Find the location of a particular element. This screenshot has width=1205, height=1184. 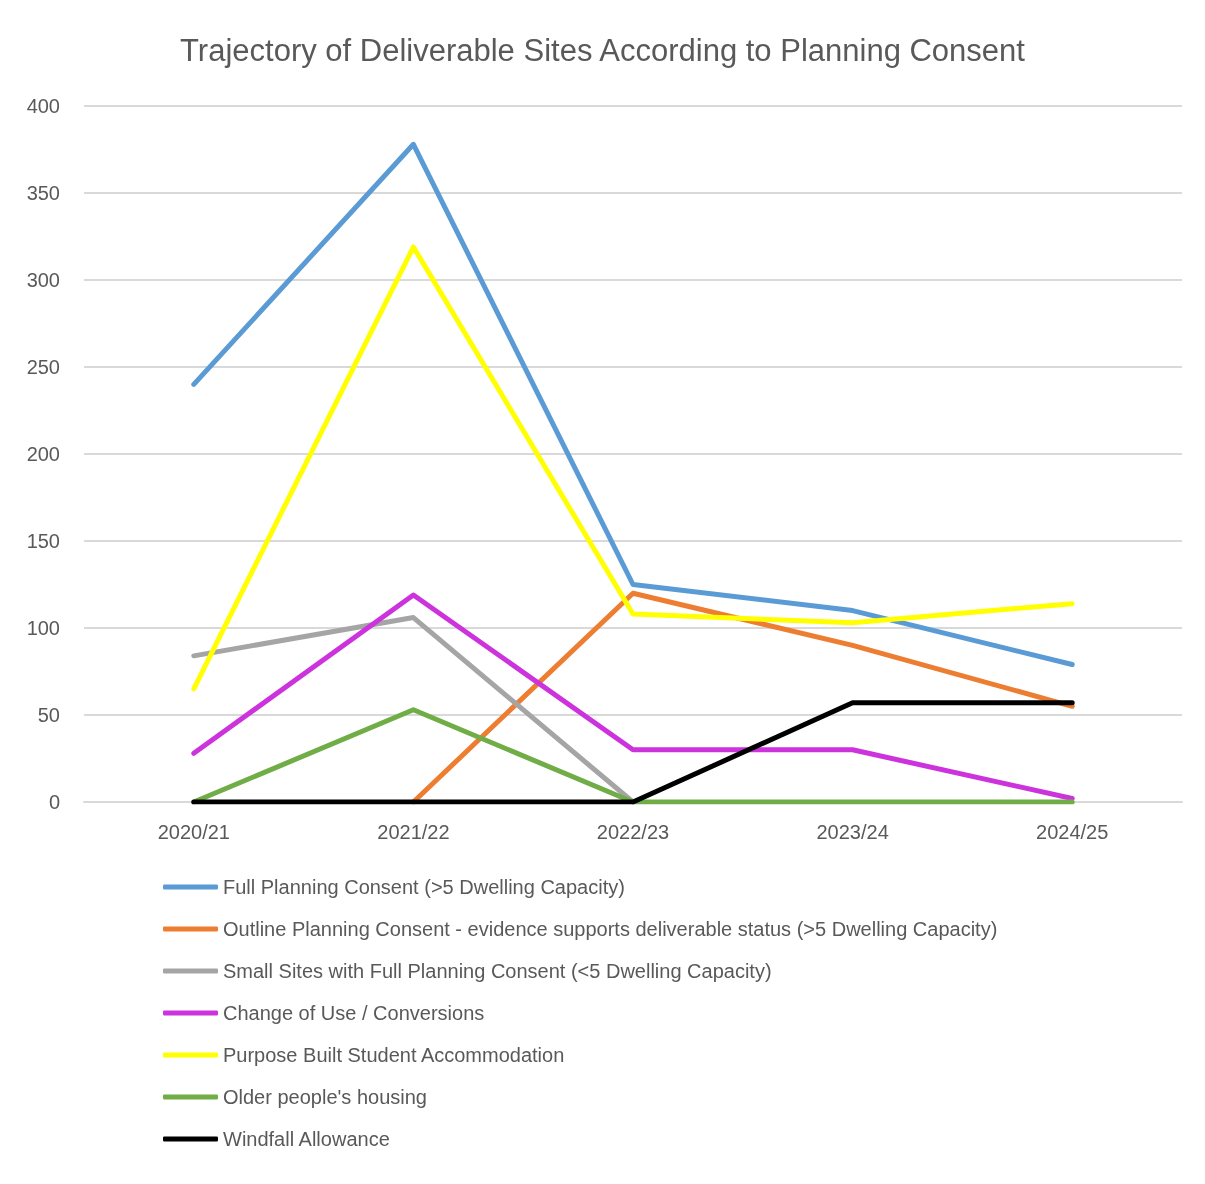

y-tick-label: 150 is located at coordinates (43, 541).